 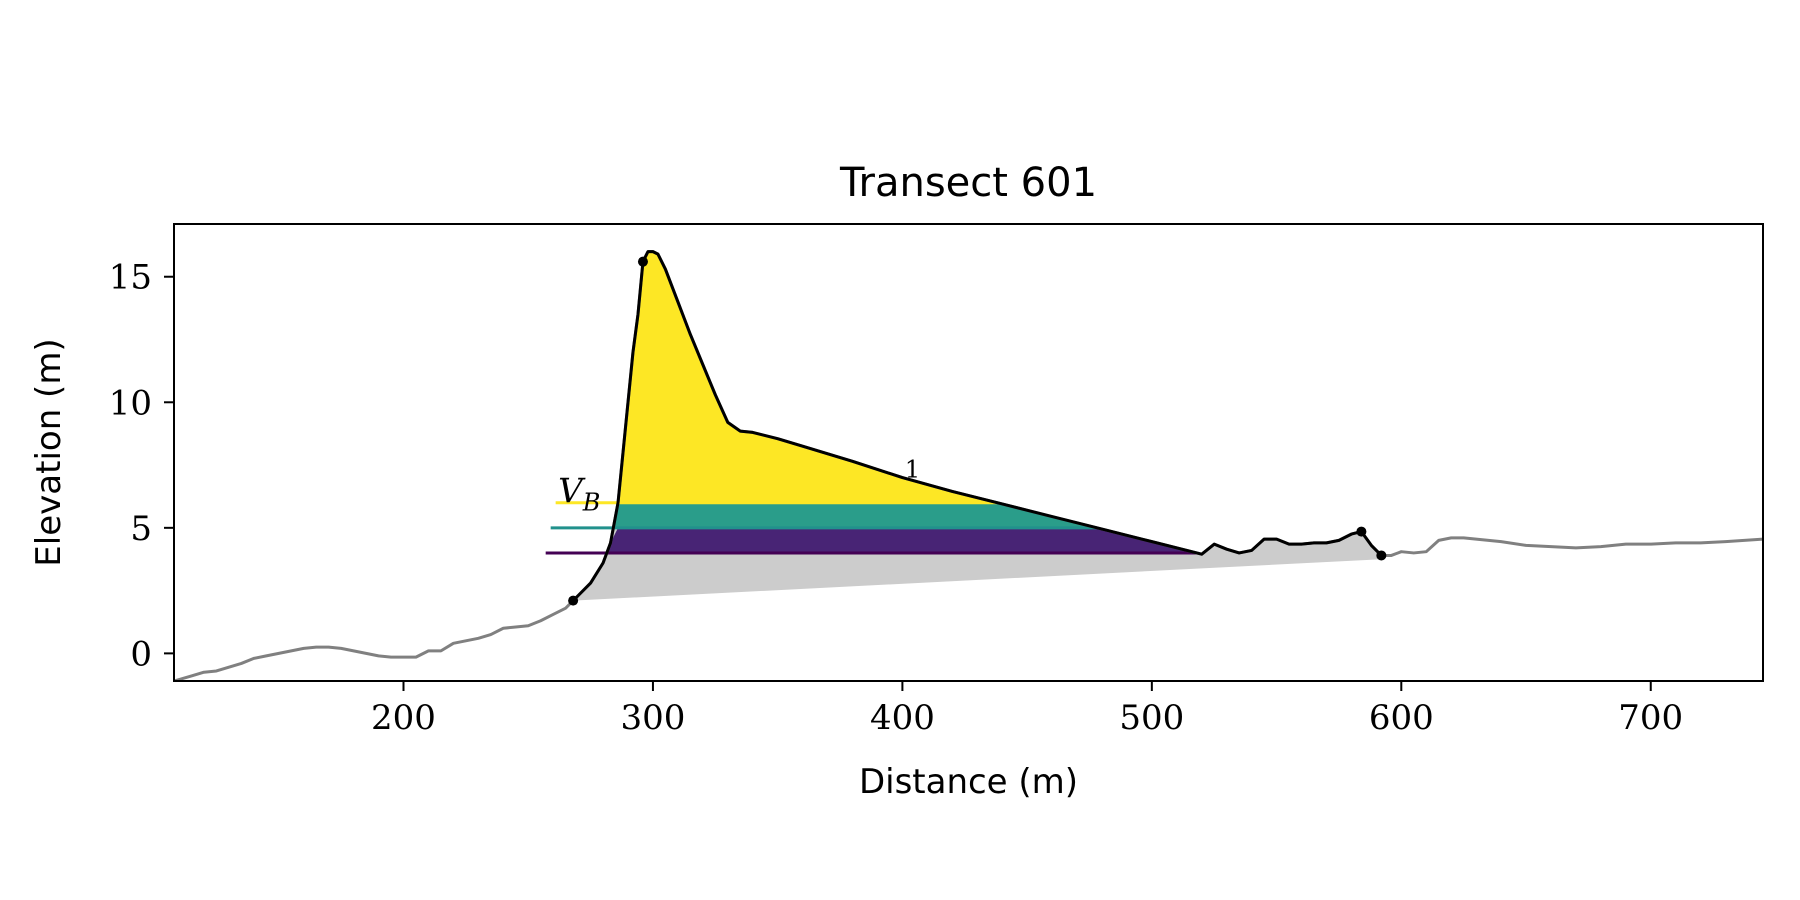 I want to click on y-tick-label: 10, so click(x=130, y=403).